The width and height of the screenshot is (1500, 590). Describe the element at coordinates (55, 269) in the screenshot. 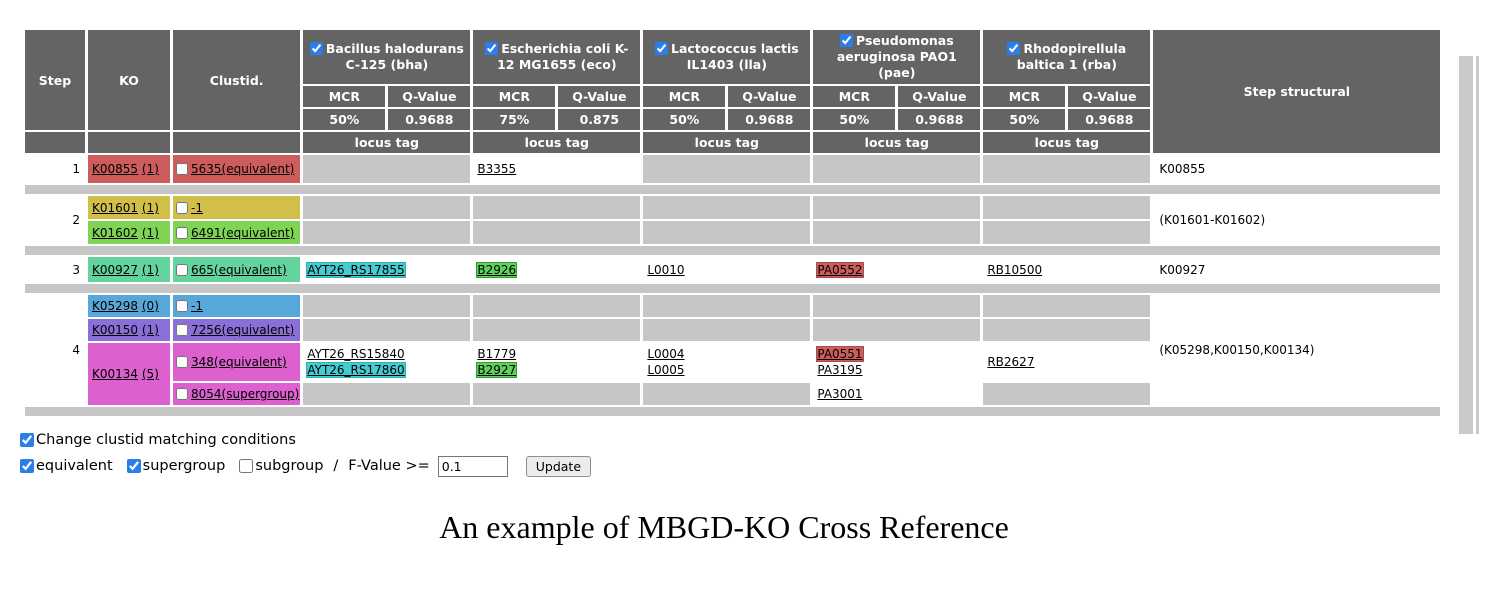

I see `step-number: 3` at that location.